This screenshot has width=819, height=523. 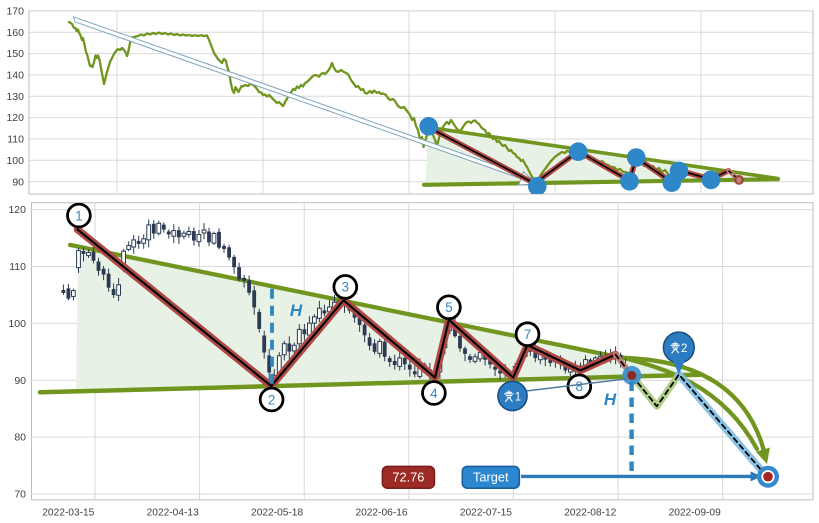 What do you see at coordinates (408, 476) in the screenshot?
I see `svg-text: 72.76` at bounding box center [408, 476].